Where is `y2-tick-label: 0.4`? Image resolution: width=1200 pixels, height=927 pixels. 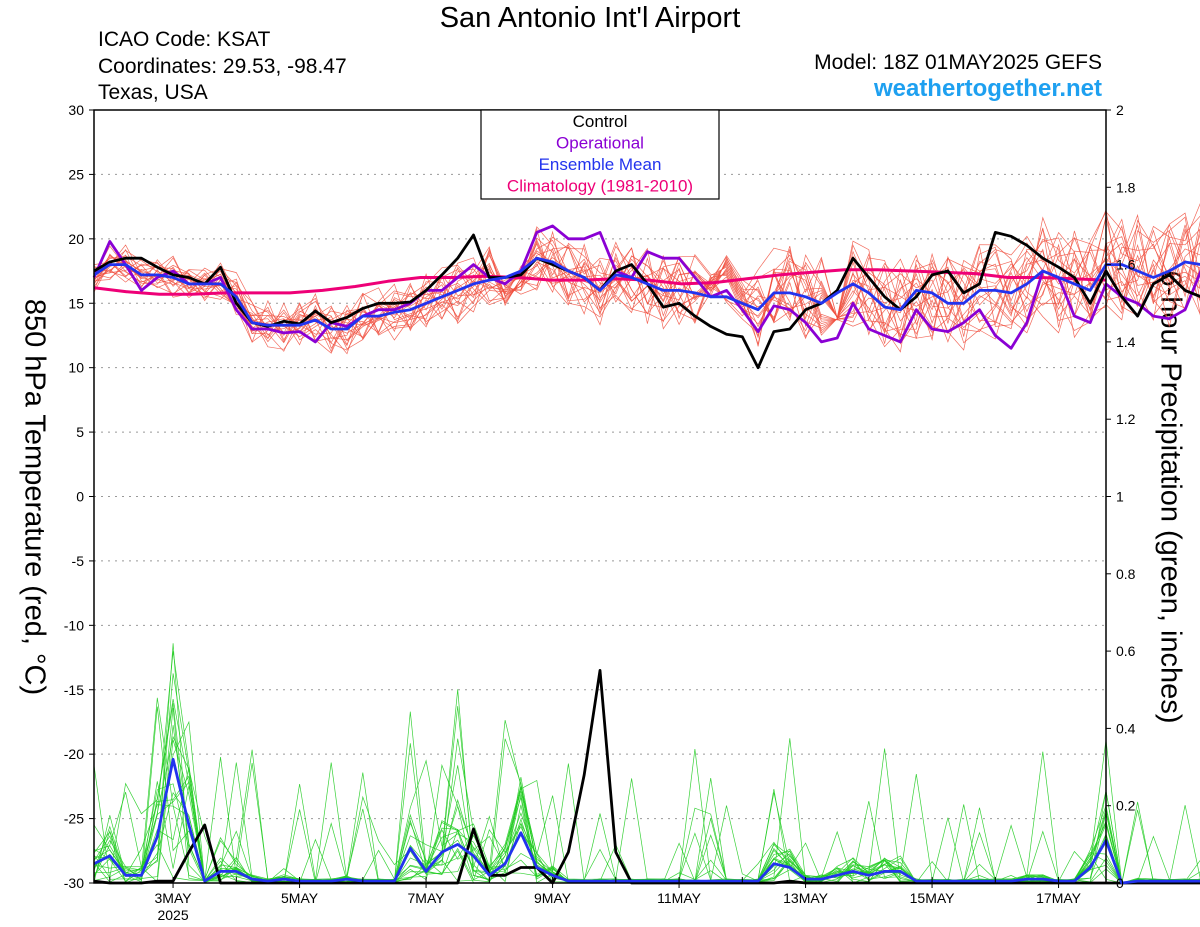 y2-tick-label: 0.4 is located at coordinates (1126, 728).